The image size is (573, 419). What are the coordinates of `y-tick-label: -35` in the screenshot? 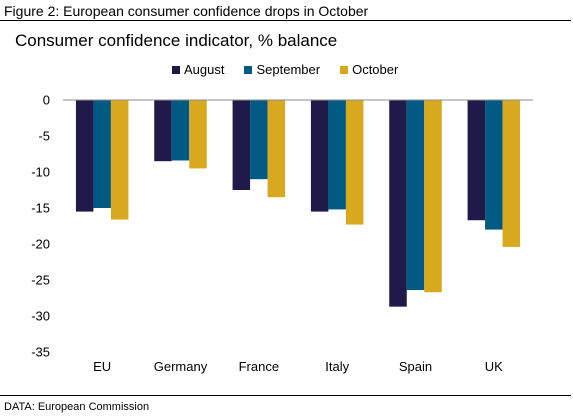 It's located at (40, 352).